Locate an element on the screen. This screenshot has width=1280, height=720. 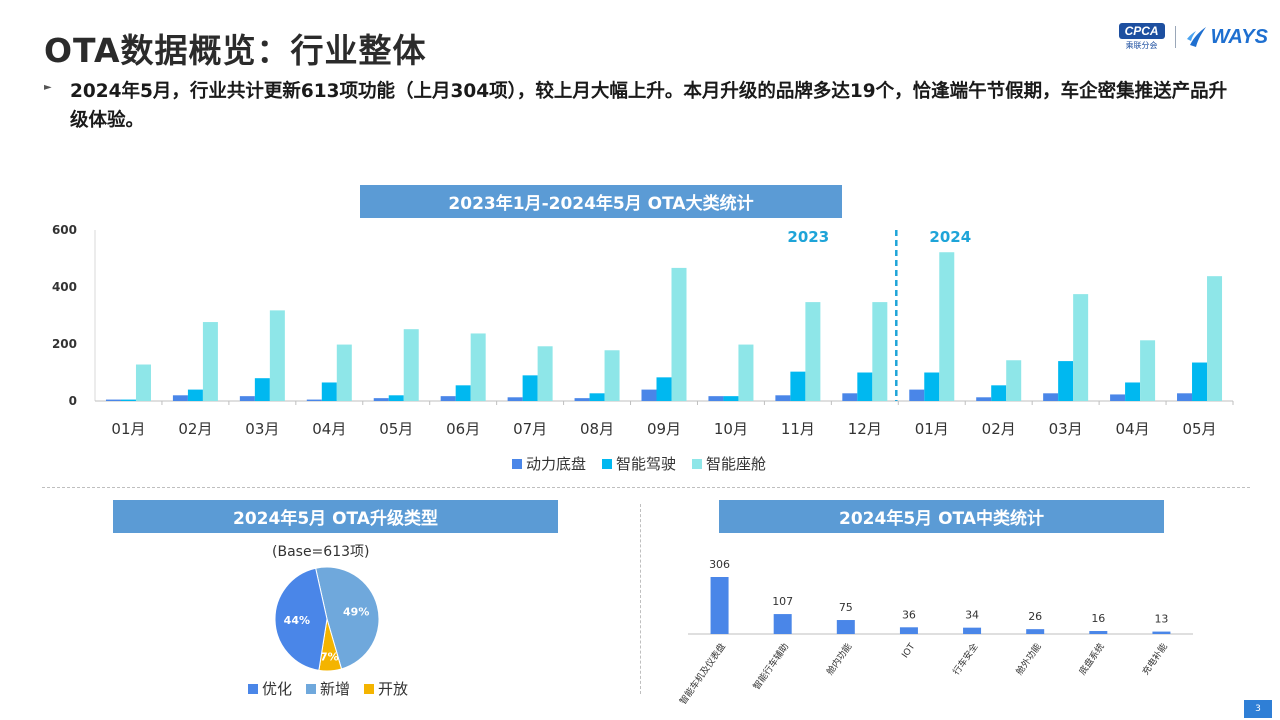
x-tick-label: 行车安全 is located at coordinates (965, 659).